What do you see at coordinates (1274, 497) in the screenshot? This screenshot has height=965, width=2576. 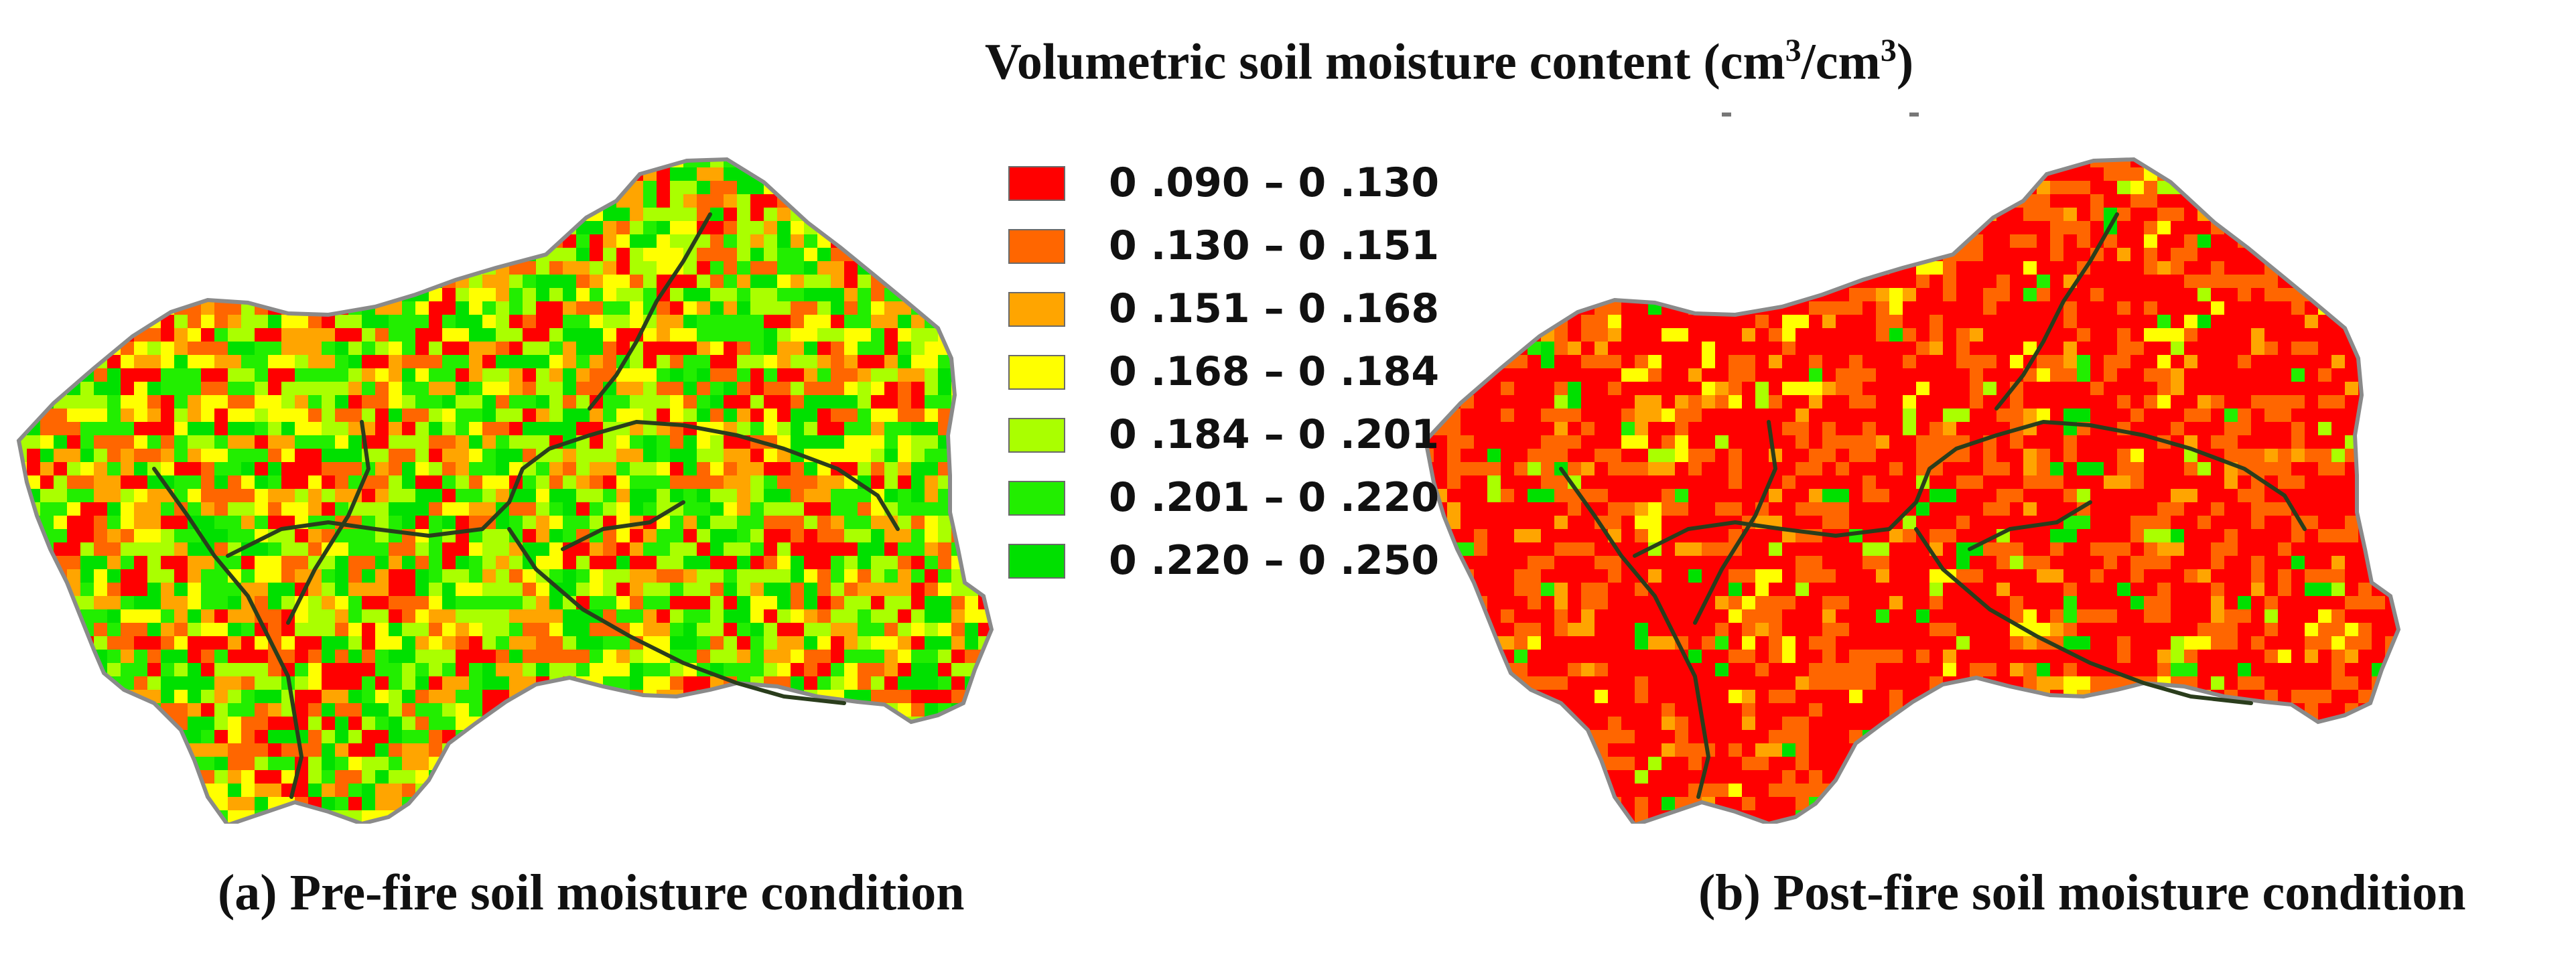 I see `legend-label: 0 .201 – 0 .220` at bounding box center [1274, 497].